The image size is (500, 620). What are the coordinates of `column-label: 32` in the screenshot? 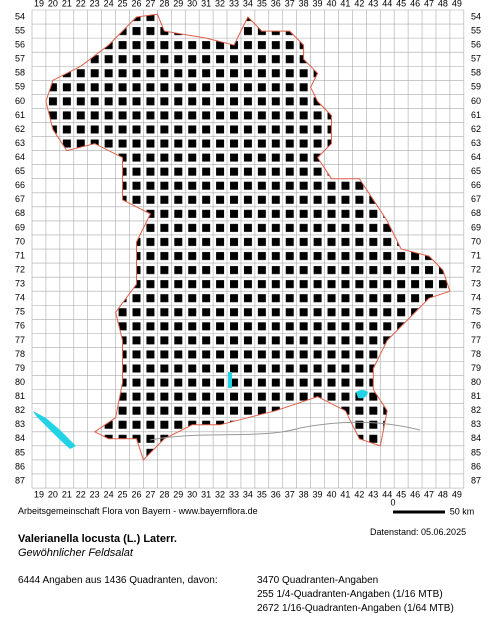 It's located at (220, 494).